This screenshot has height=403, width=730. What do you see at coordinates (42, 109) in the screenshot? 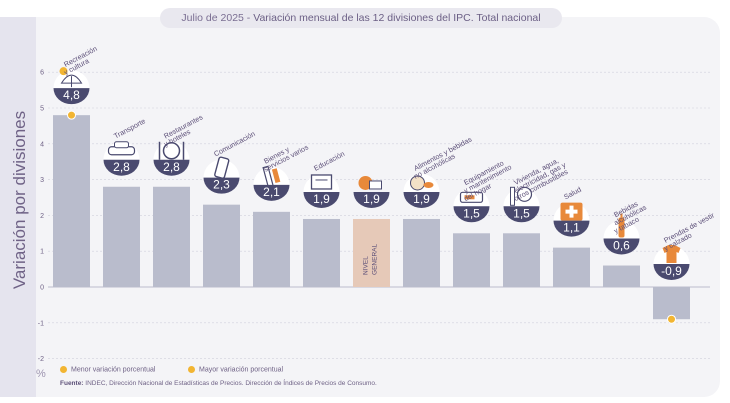
I see `y-tick-label: 5` at bounding box center [42, 109].